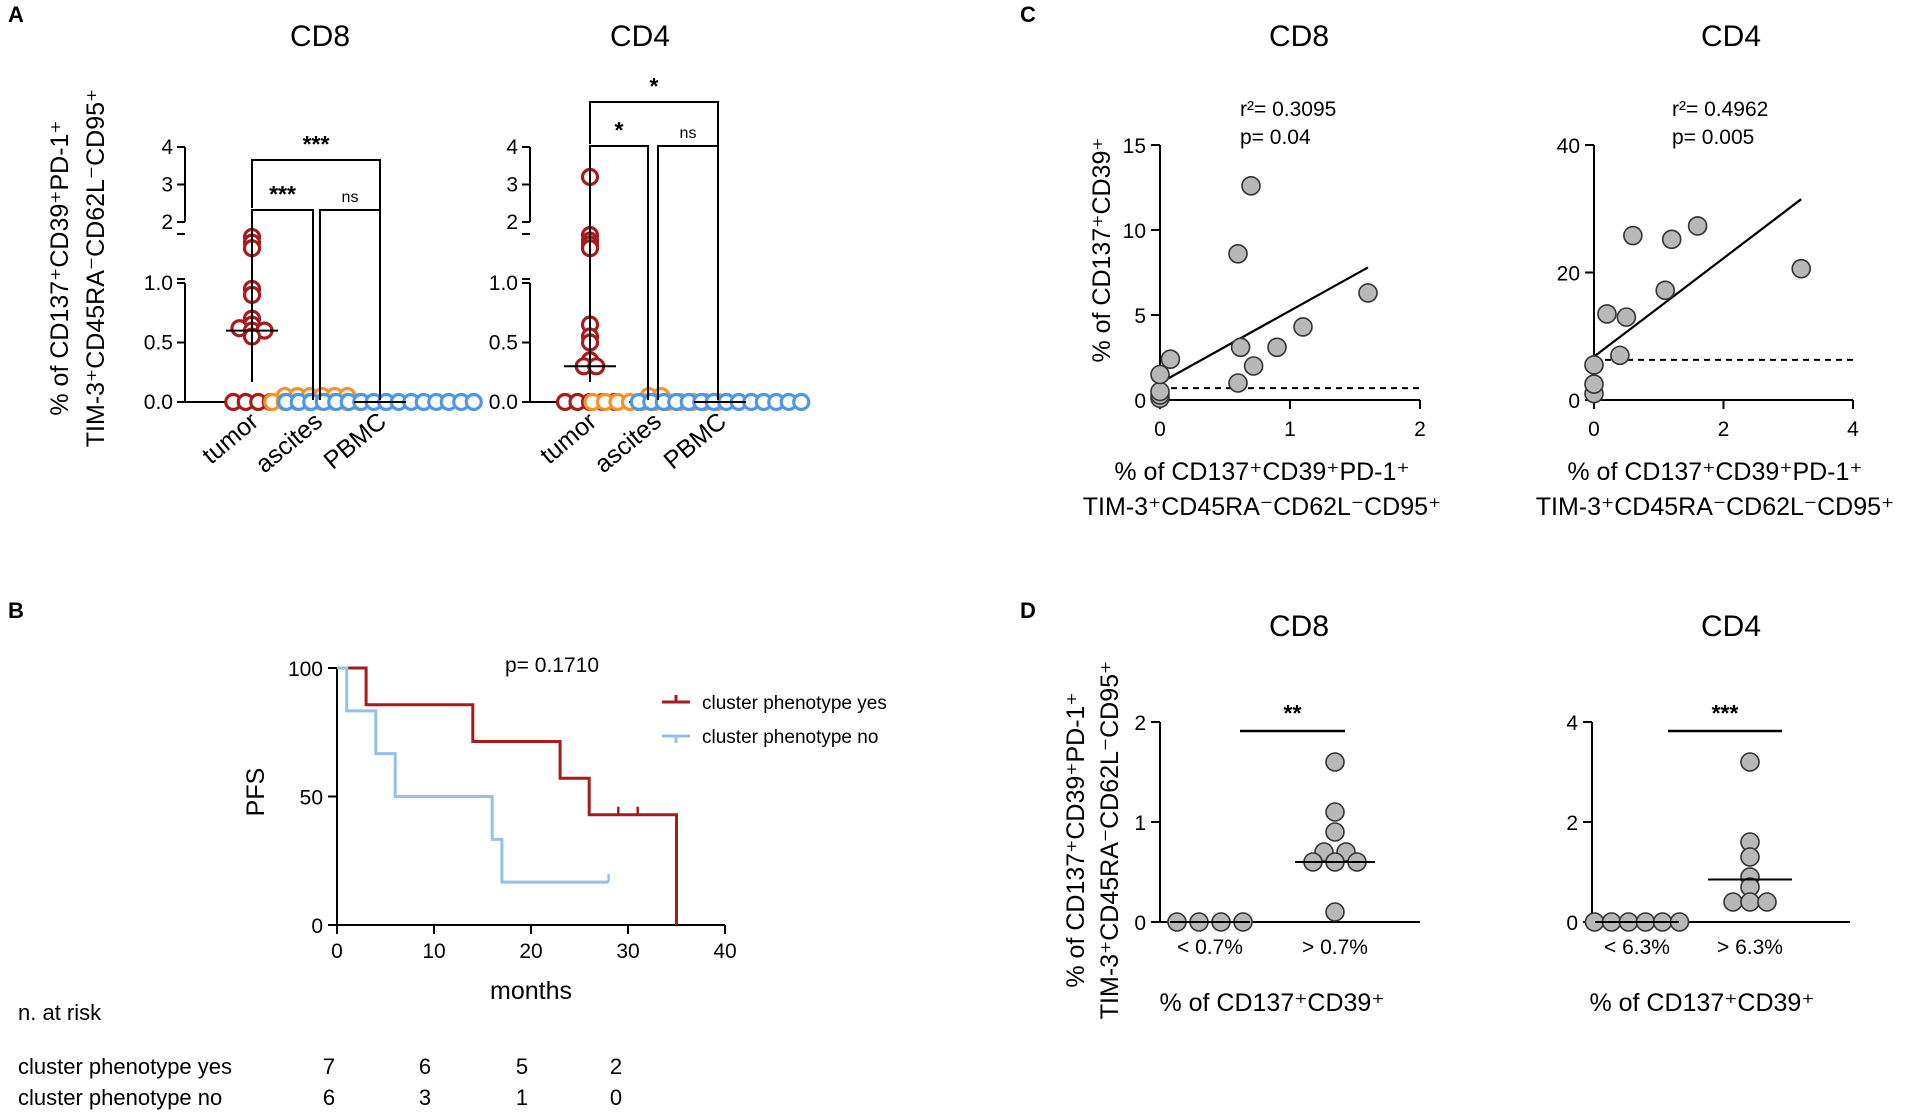 The image size is (1916, 1112). I want to click on y-tick-label: 1, so click(1140, 823).